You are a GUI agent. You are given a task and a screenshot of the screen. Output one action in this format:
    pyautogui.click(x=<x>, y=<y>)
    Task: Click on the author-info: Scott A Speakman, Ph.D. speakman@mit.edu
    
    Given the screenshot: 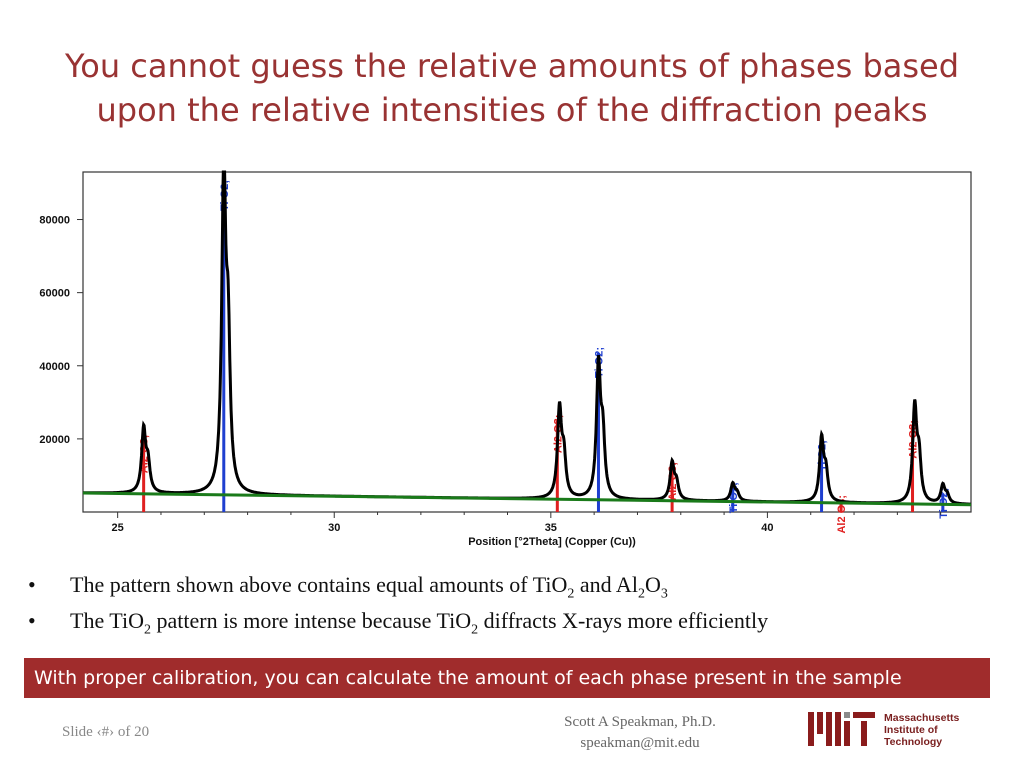 What is the action you would take?
    pyautogui.click(x=640, y=733)
    